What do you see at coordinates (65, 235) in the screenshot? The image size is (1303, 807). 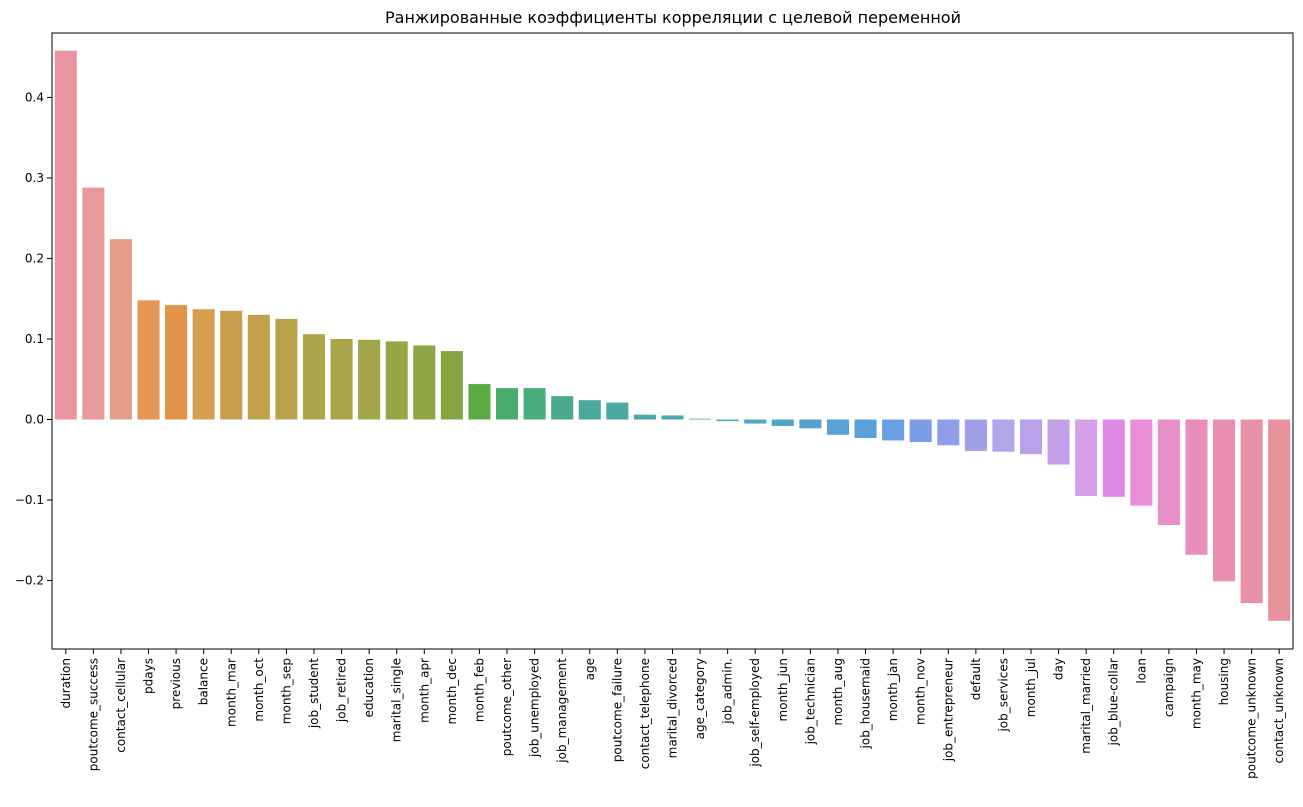 I see `bar-duration` at bounding box center [65, 235].